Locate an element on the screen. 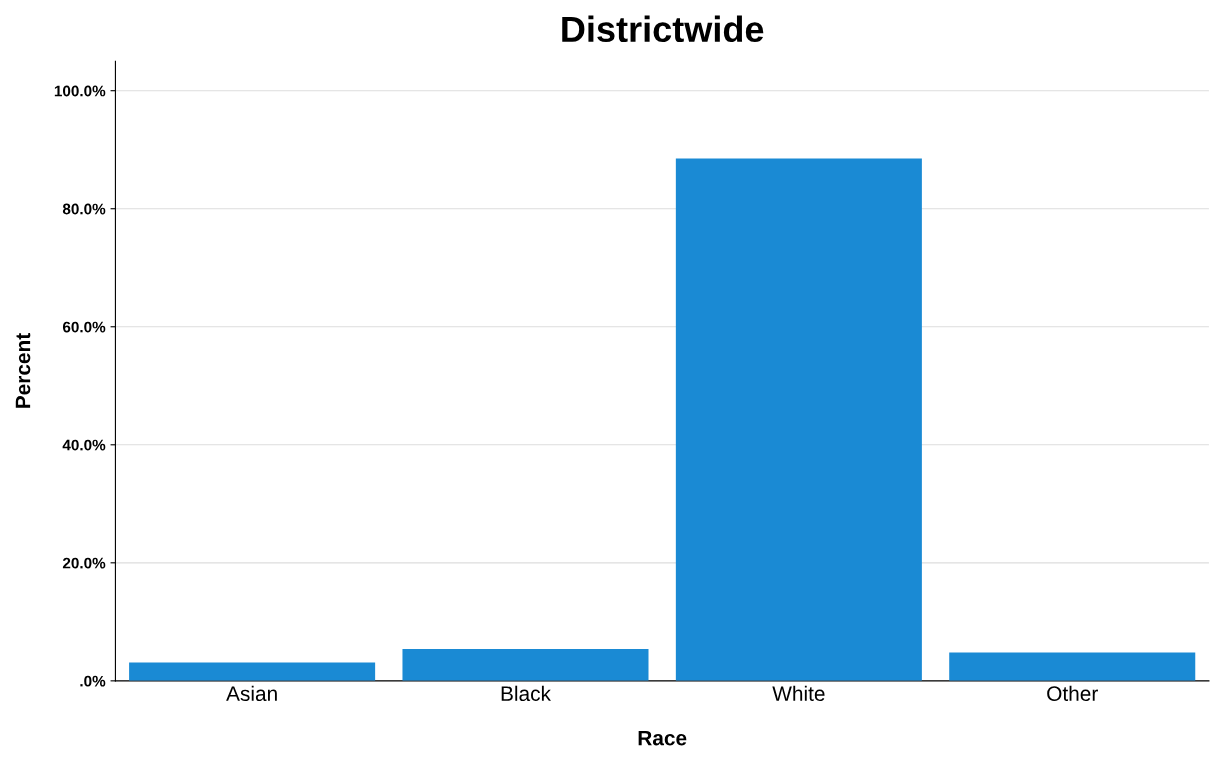  y-tick-label: 40.0% is located at coordinates (84, 445).